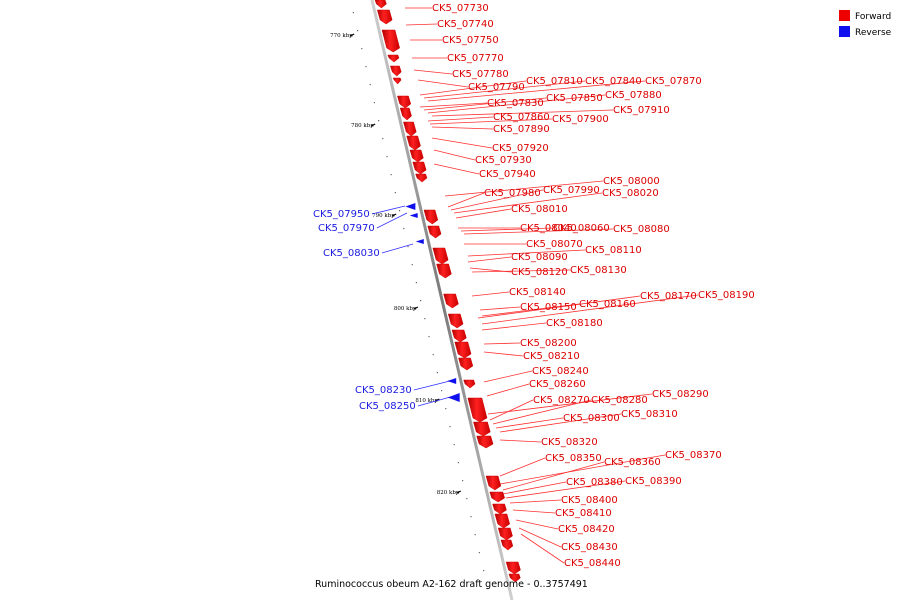 The width and height of the screenshot is (900, 600). Describe the element at coordinates (574, 323) in the screenshot. I see `forward-gene-label: CK5_08180` at that location.